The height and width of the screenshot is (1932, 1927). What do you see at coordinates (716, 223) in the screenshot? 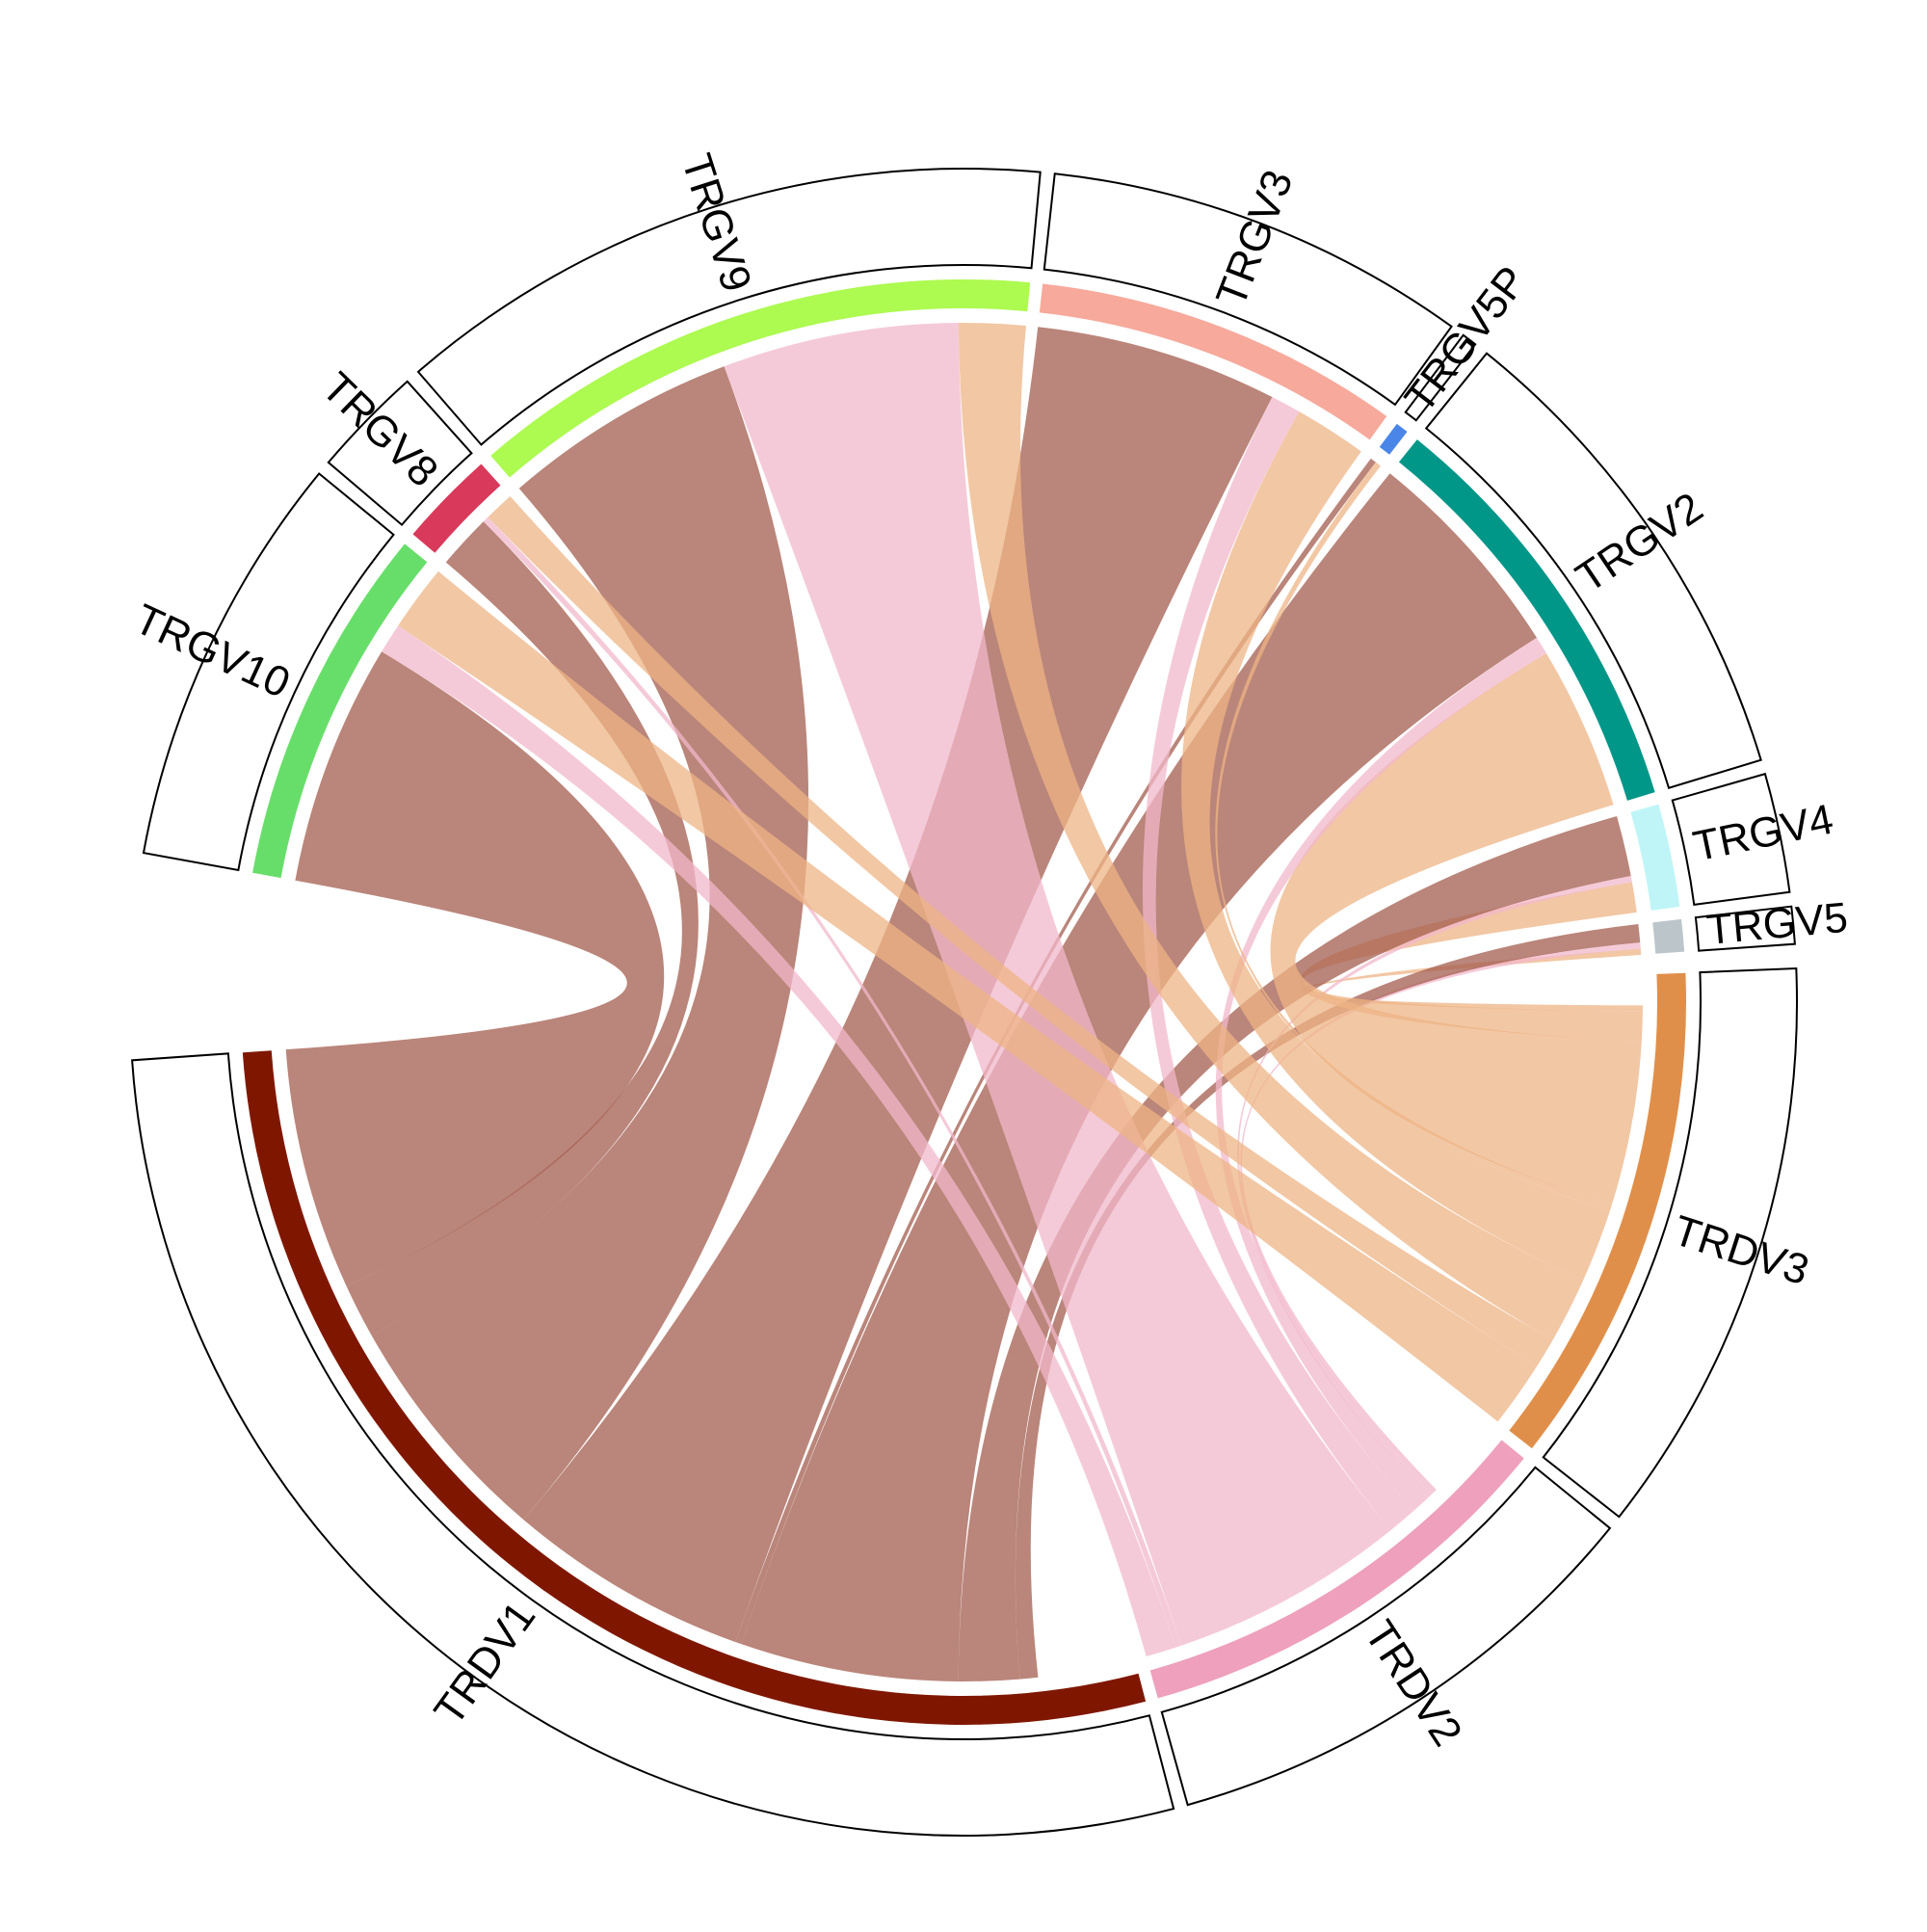
I see `sector-label-trgv9: TRGV9` at bounding box center [716, 223].